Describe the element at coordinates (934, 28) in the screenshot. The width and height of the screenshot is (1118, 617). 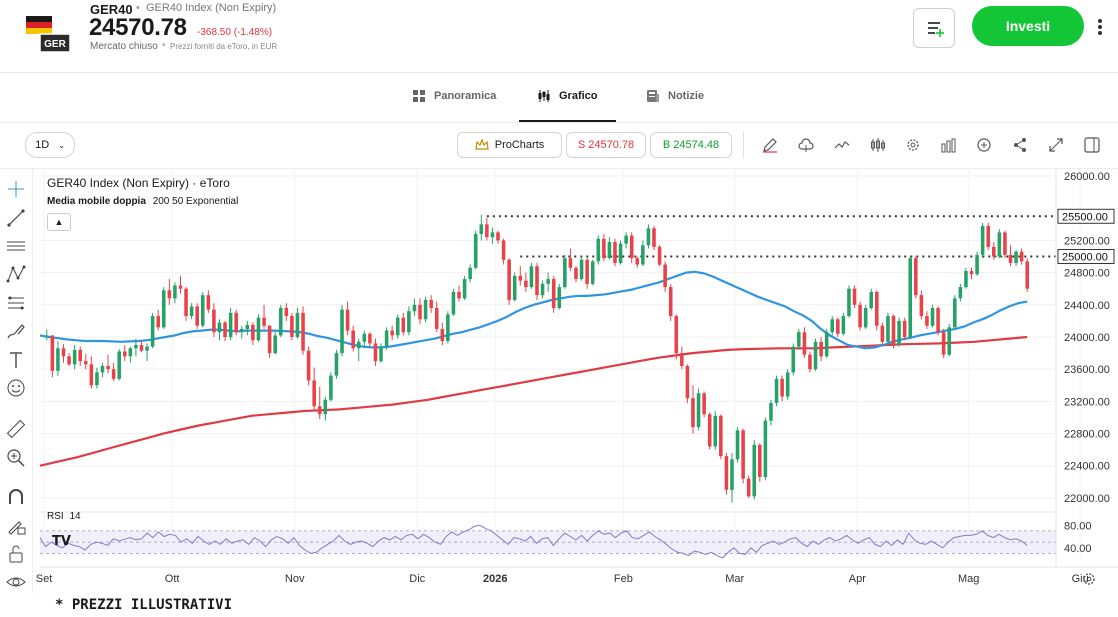
I see `add-to-watchlist-button` at that location.